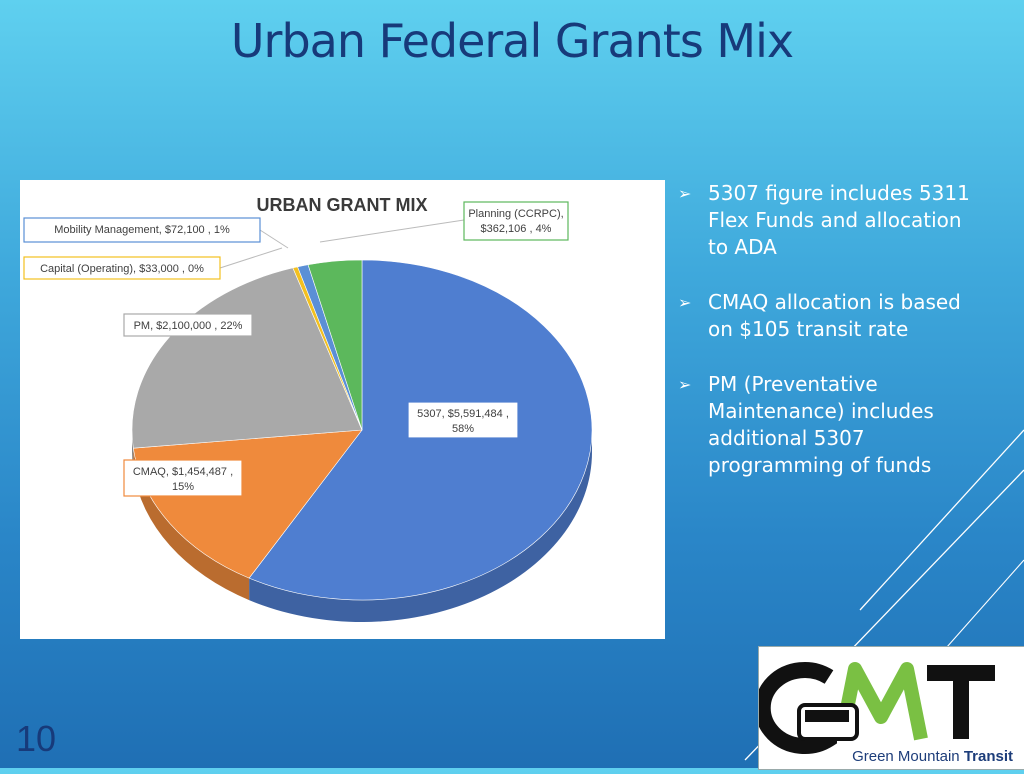 Image resolution: width=1024 pixels, height=774 pixels. I want to click on data-label: PM, $2,100,000 , 22%, so click(188, 326).